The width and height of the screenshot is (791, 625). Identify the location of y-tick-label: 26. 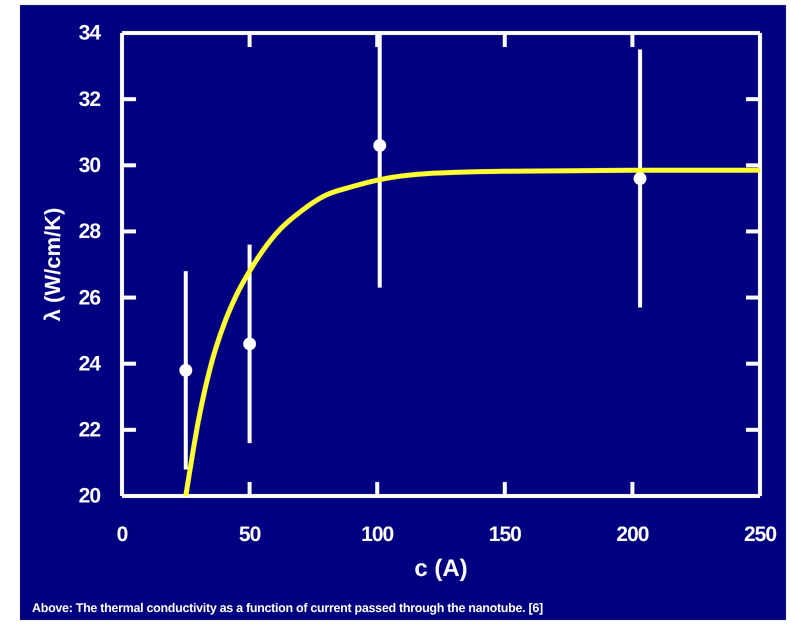
(89, 298).